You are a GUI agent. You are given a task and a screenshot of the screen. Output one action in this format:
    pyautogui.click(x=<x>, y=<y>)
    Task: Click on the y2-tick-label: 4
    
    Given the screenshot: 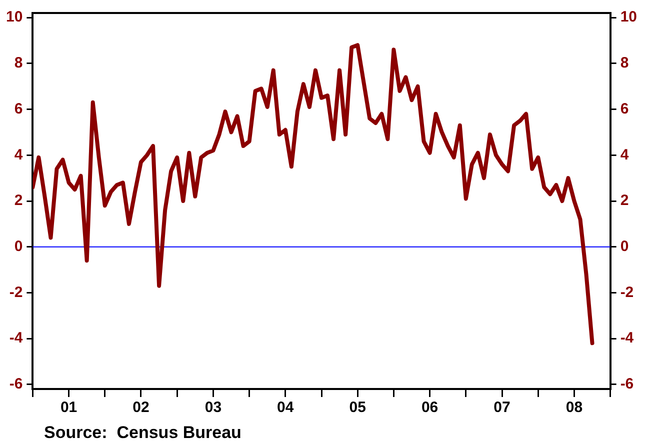 What is the action you would take?
    pyautogui.click(x=625, y=155)
    